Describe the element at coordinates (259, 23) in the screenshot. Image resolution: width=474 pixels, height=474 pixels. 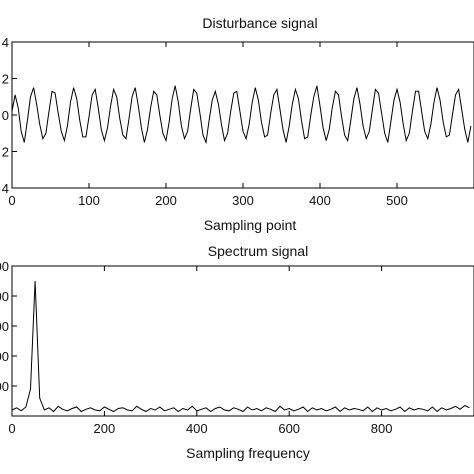
I see `chart-title: Disturbance signal` at that location.